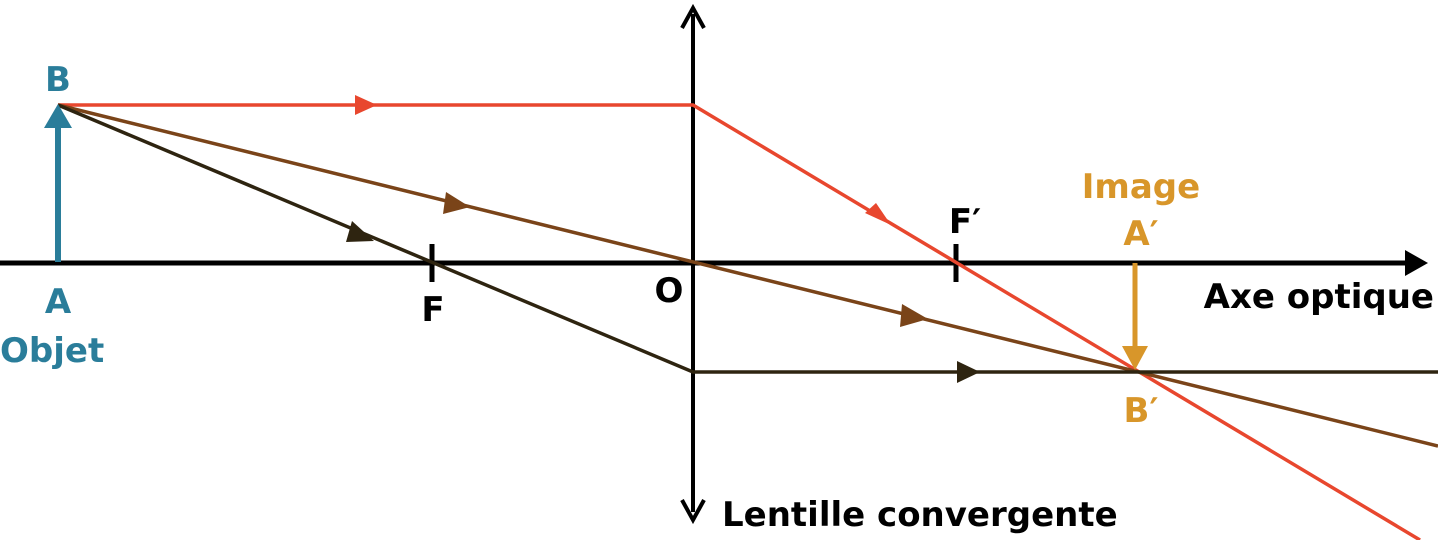 The width and height of the screenshot is (1438, 540). I want to click on object-arrowhead, so click(58, 116).